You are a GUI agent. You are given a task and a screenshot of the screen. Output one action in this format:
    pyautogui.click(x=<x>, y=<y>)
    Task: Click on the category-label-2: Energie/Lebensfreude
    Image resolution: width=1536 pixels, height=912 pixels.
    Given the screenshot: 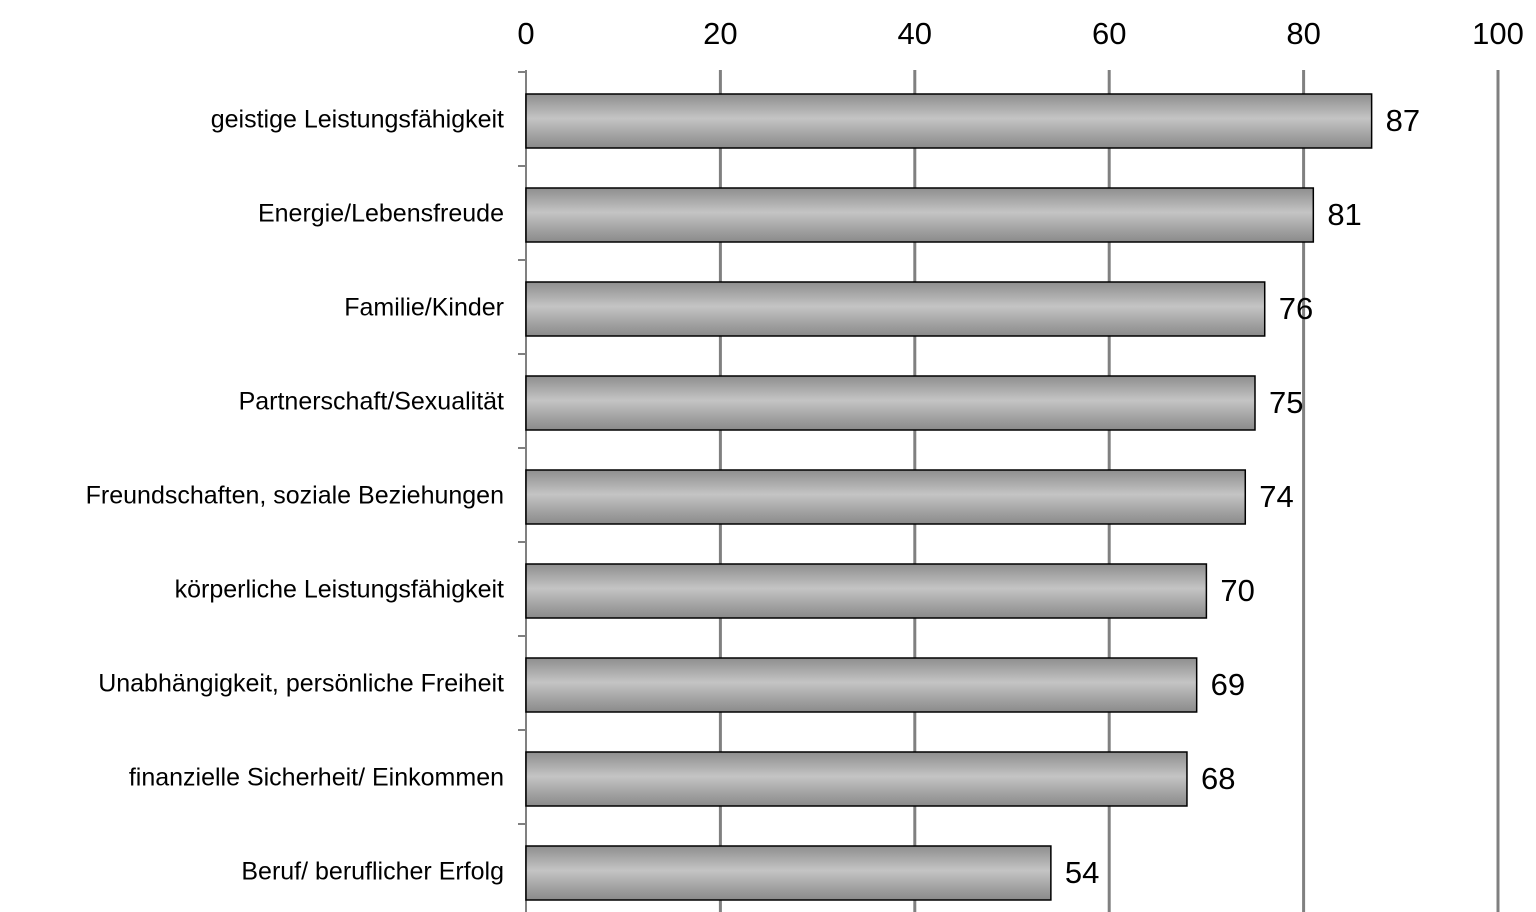 What is the action you would take?
    pyautogui.click(x=381, y=214)
    